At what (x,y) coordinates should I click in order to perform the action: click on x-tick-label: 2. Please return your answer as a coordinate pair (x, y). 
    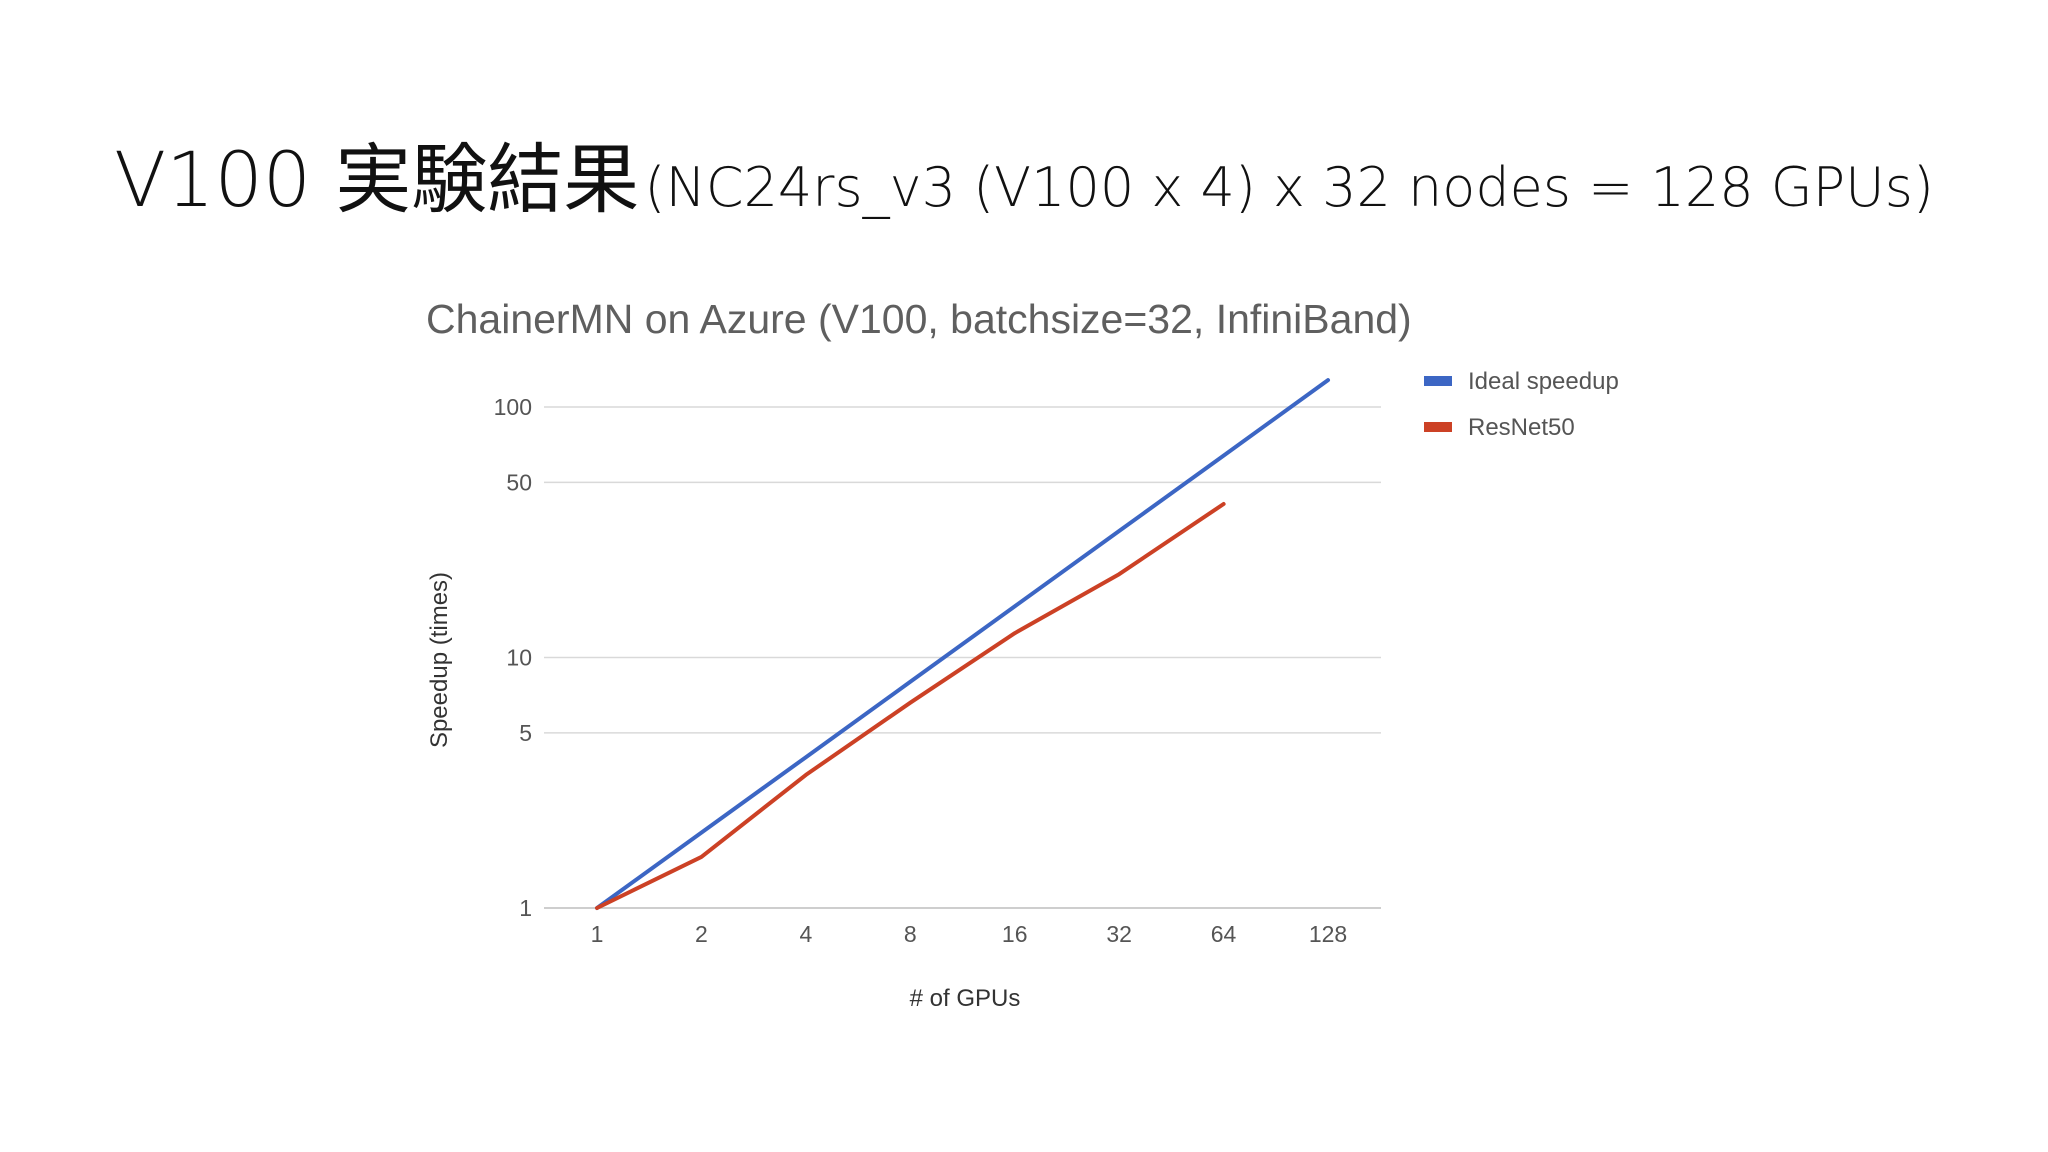
    Looking at the image, I should click on (701, 934).